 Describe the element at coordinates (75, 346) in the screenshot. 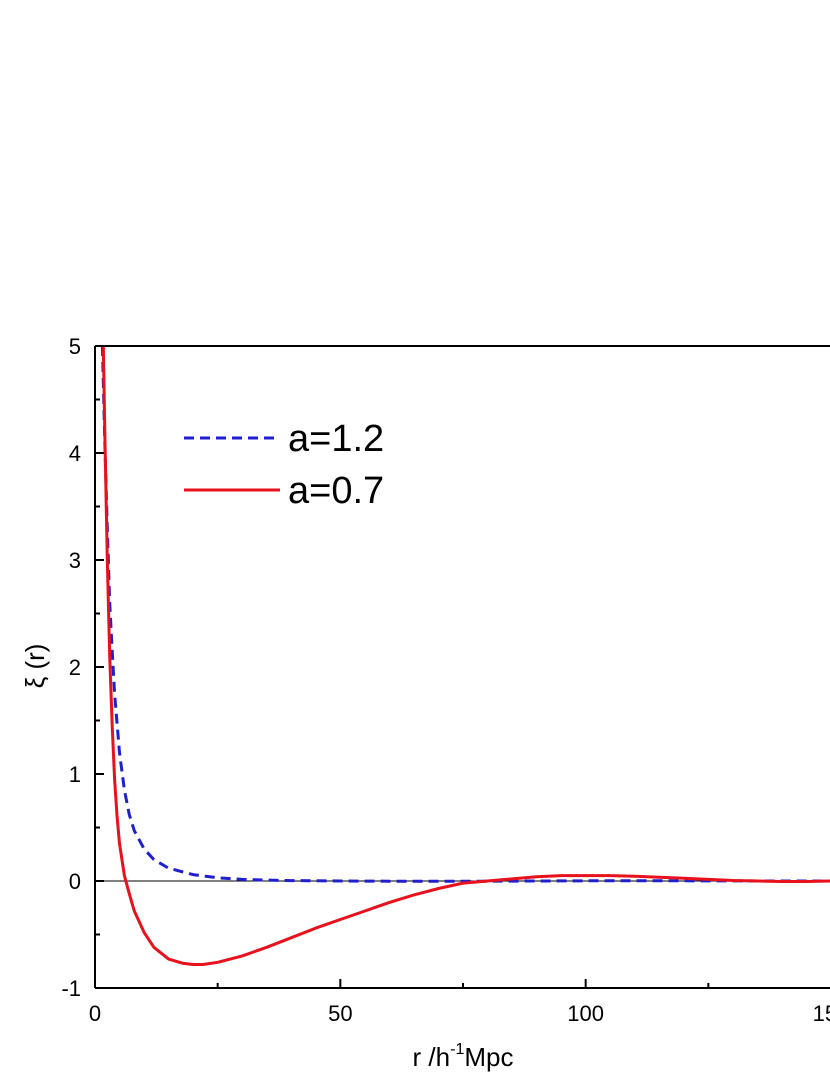

I see `y-tick-label: 5` at that location.